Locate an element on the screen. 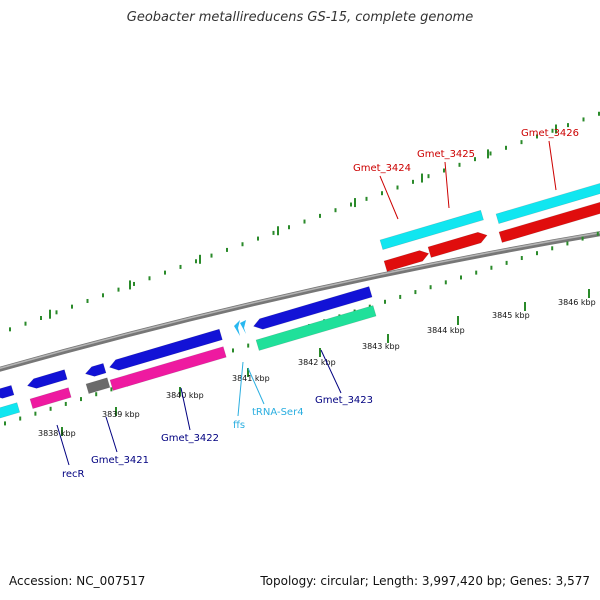  gene-label: Gmet_3422 is located at coordinates (190, 438).